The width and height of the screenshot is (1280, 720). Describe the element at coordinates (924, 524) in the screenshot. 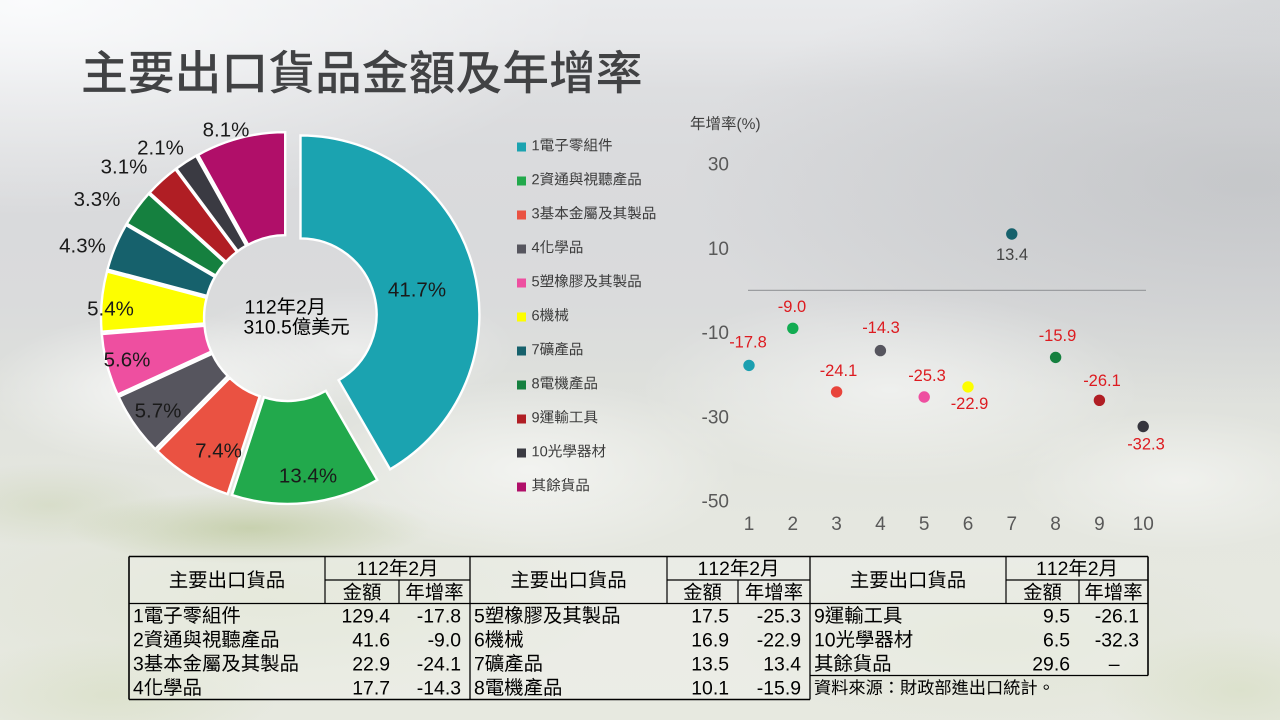

I see `svg-text: 5` at that location.